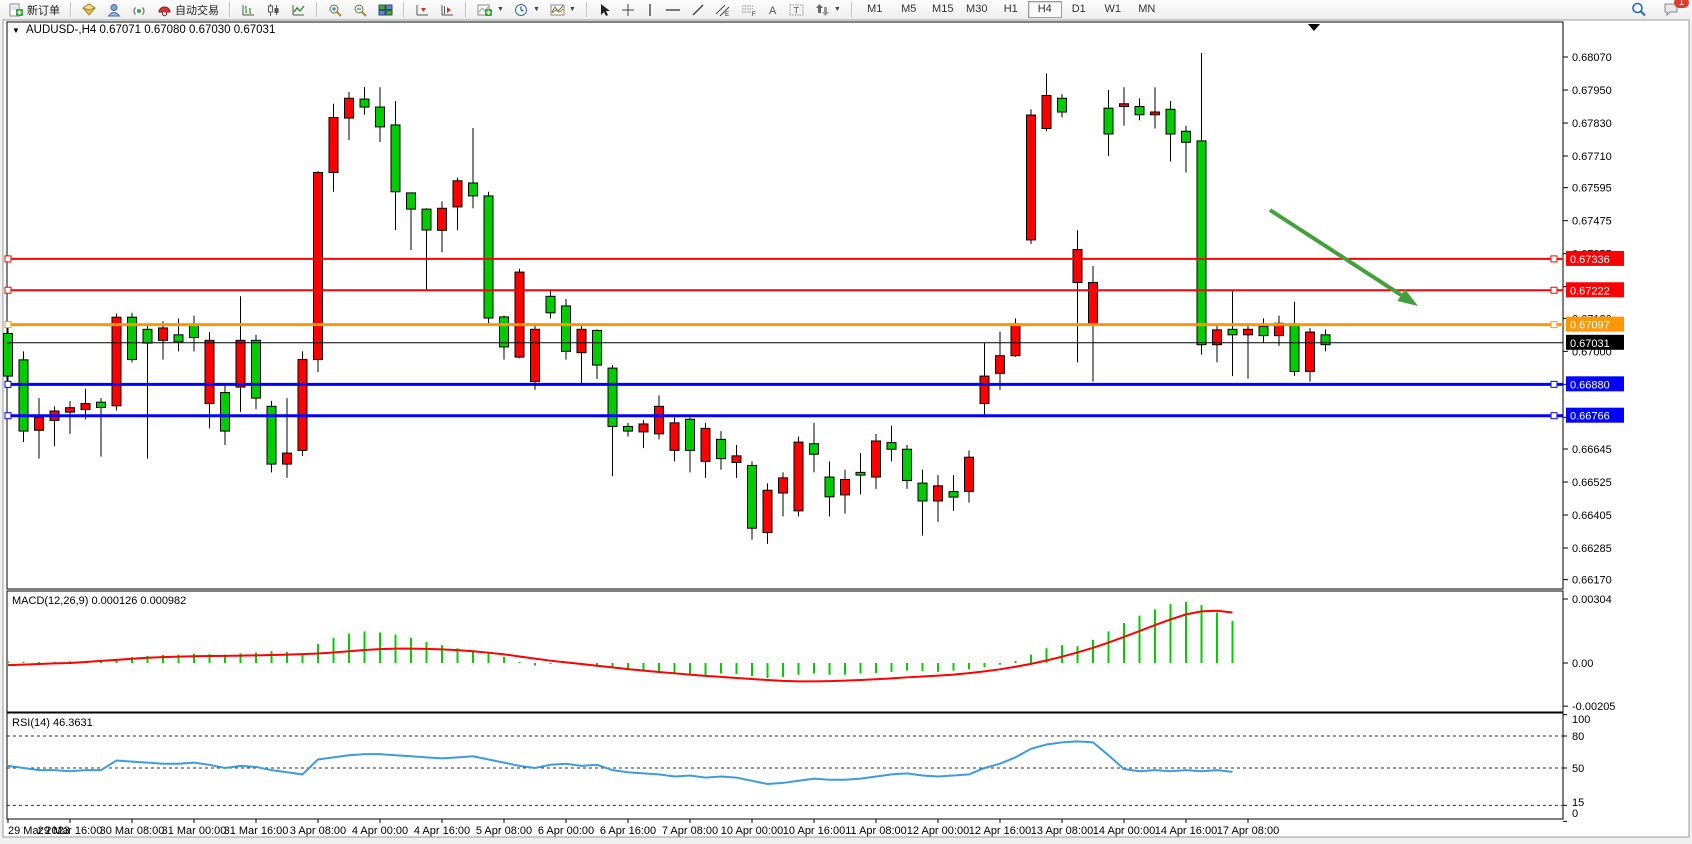 This screenshot has width=1692, height=844. I want to click on periods-button: ▼, so click(527, 9).